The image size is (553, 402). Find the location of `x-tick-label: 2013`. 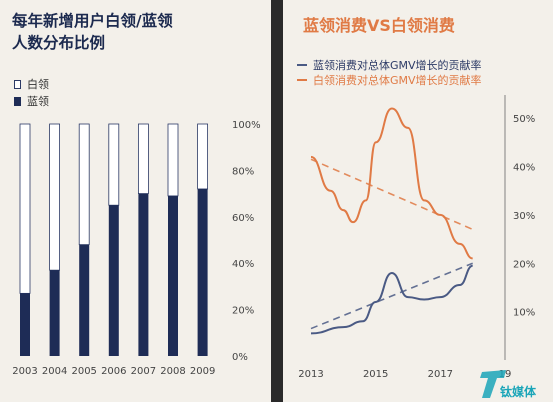

x-tick-label: 2013 is located at coordinates (310, 374).